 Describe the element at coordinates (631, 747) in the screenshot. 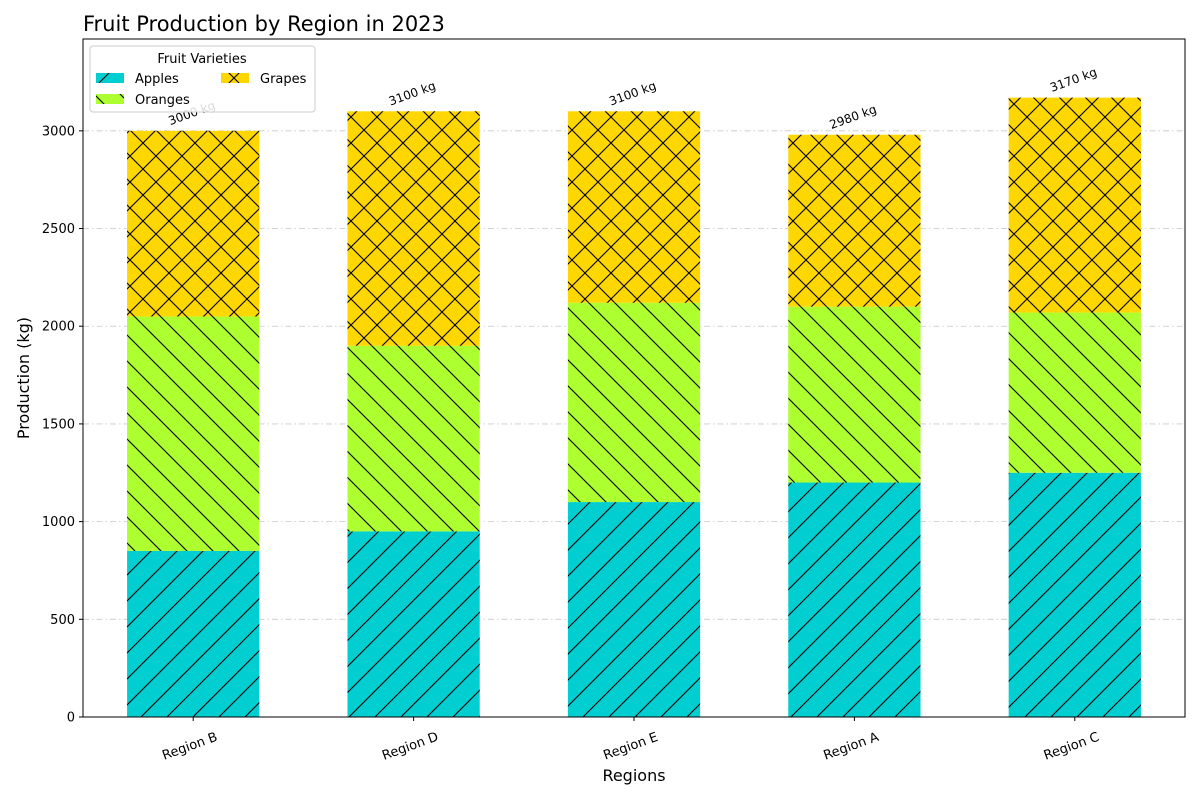

I see `x-tick-label-region-e: Region E` at that location.